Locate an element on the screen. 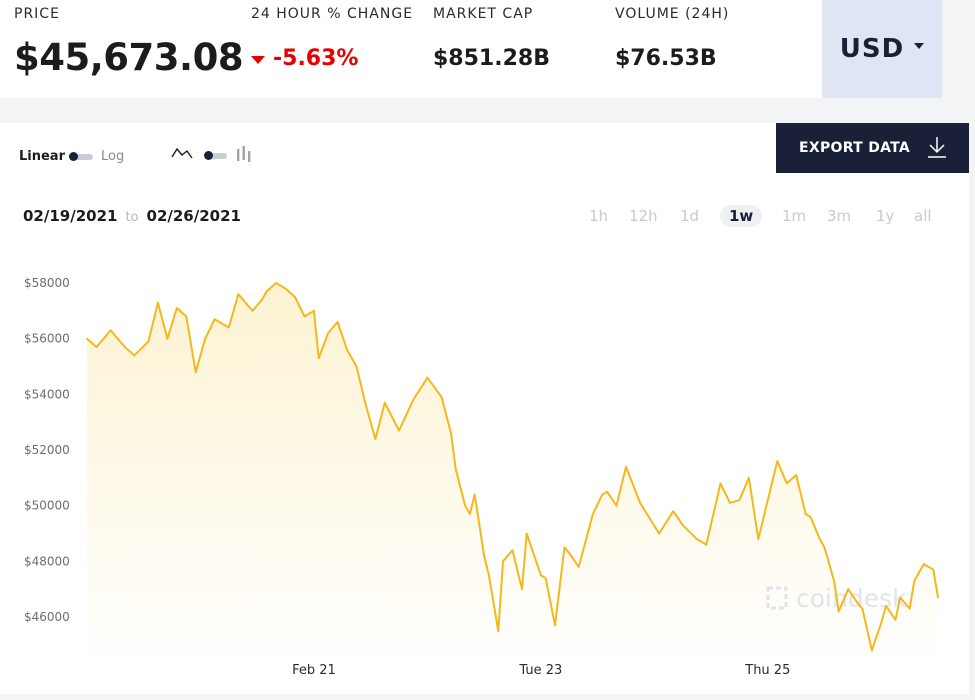 Image resolution: width=975 pixels, height=700 pixels. volume-label: VOLUME (24H) is located at coordinates (672, 14).